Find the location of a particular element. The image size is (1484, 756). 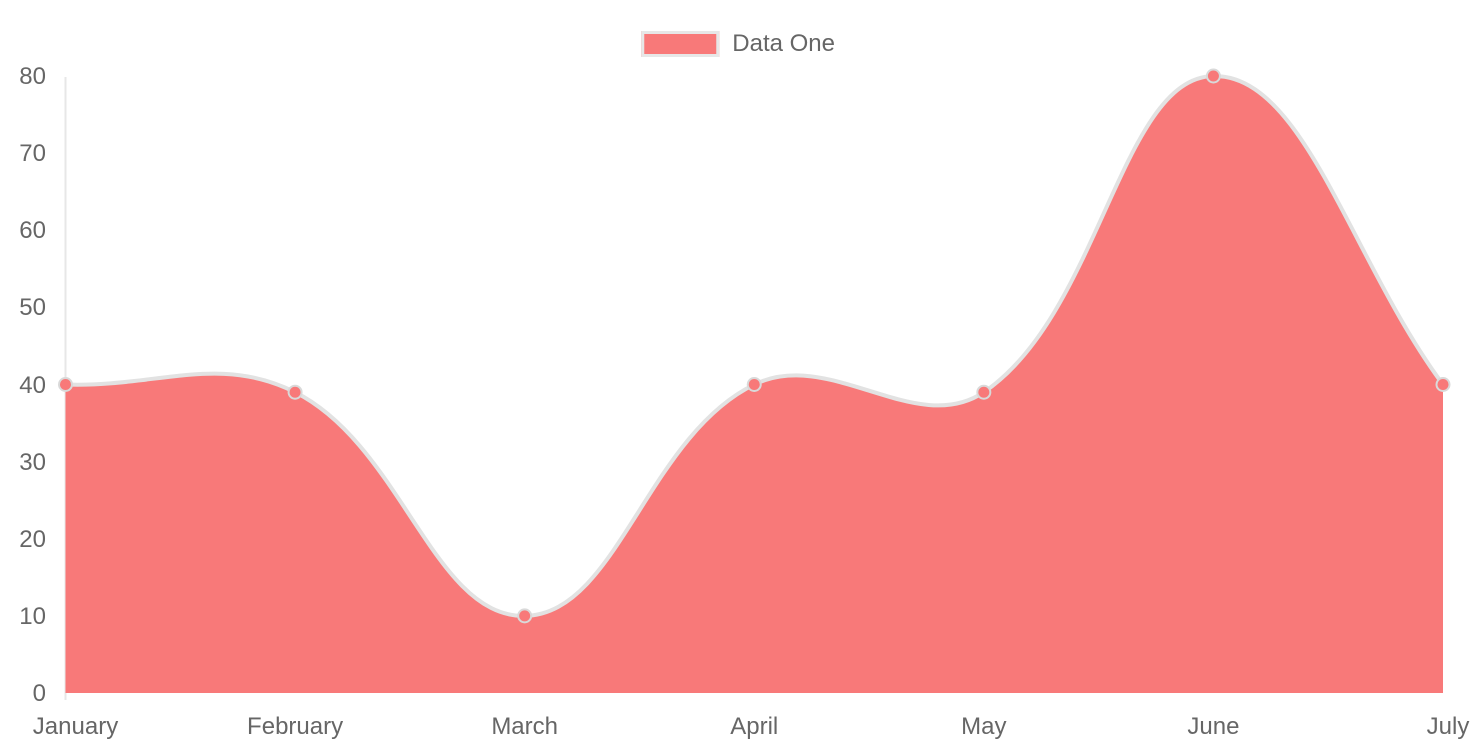

x-axis-label: June is located at coordinates (1213, 726).